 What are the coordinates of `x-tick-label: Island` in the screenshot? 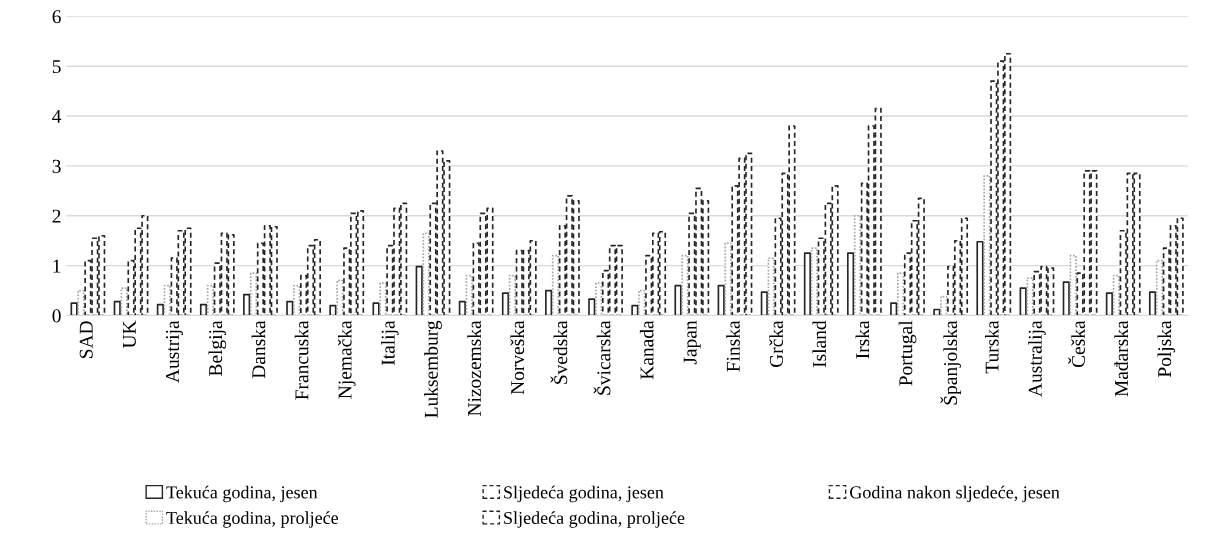 It's located at (819, 344).